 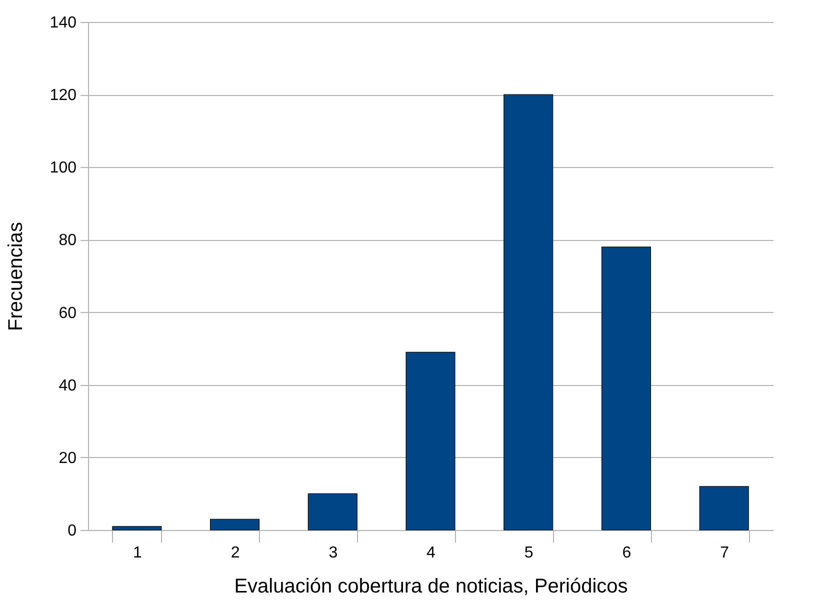 I want to click on x-tick-label: 6, so click(x=627, y=553).